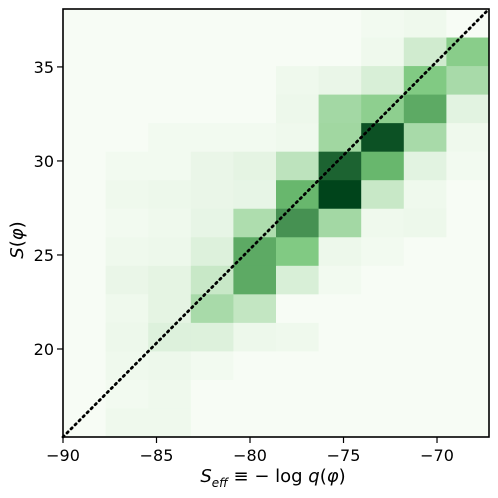  What do you see at coordinates (157, 455) in the screenshot?
I see `x-tick-label: −85` at bounding box center [157, 455].